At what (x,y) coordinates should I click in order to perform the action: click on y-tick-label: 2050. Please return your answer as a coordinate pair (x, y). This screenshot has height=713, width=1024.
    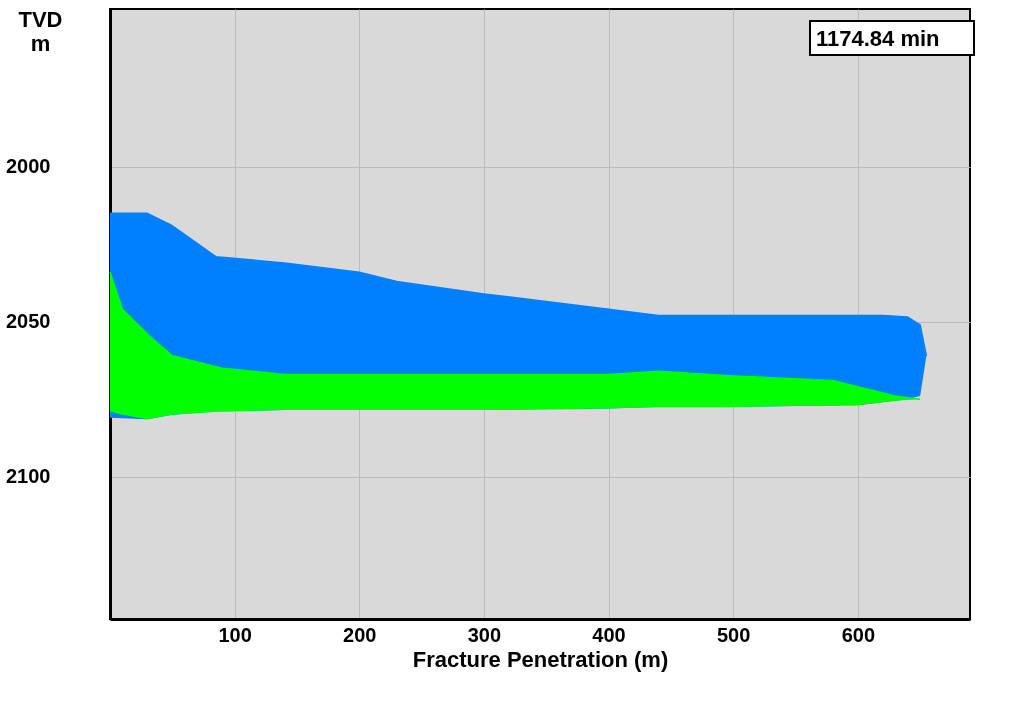
    Looking at the image, I should click on (28, 321).